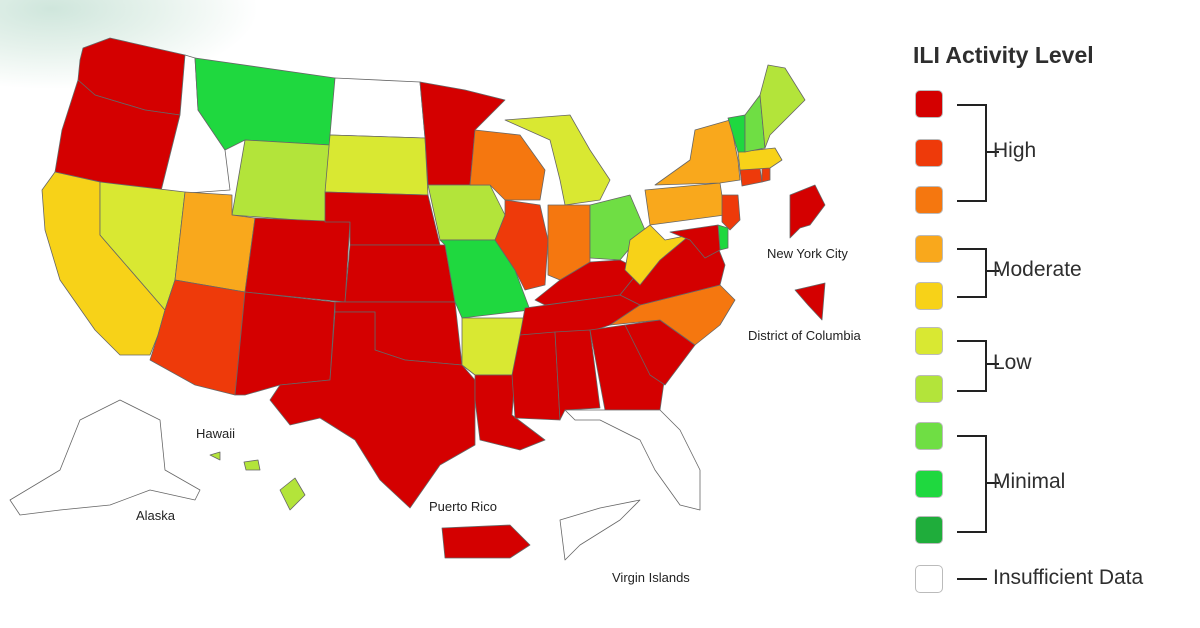 The image size is (1200, 628). What do you see at coordinates (972, 366) in the screenshot?
I see `legend-bracket-low` at bounding box center [972, 366].